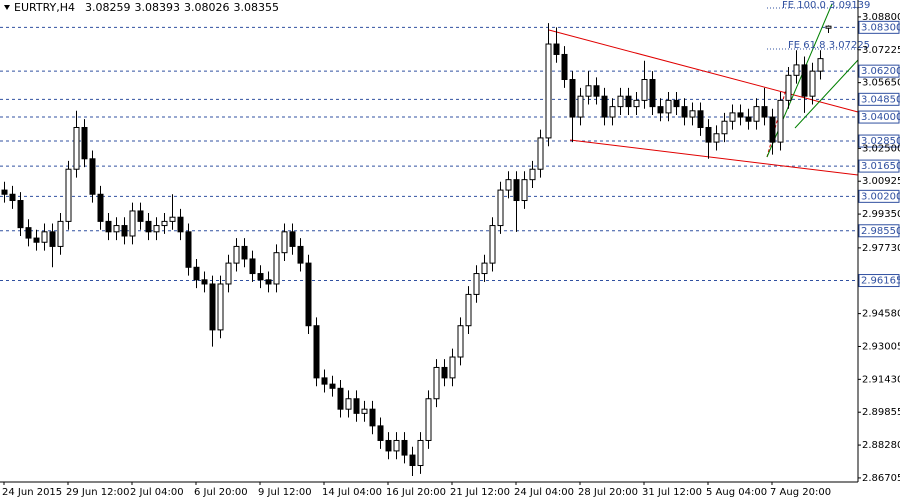 The image size is (900, 500). I want to click on y-tick-label: 2.86705, so click(881, 478).